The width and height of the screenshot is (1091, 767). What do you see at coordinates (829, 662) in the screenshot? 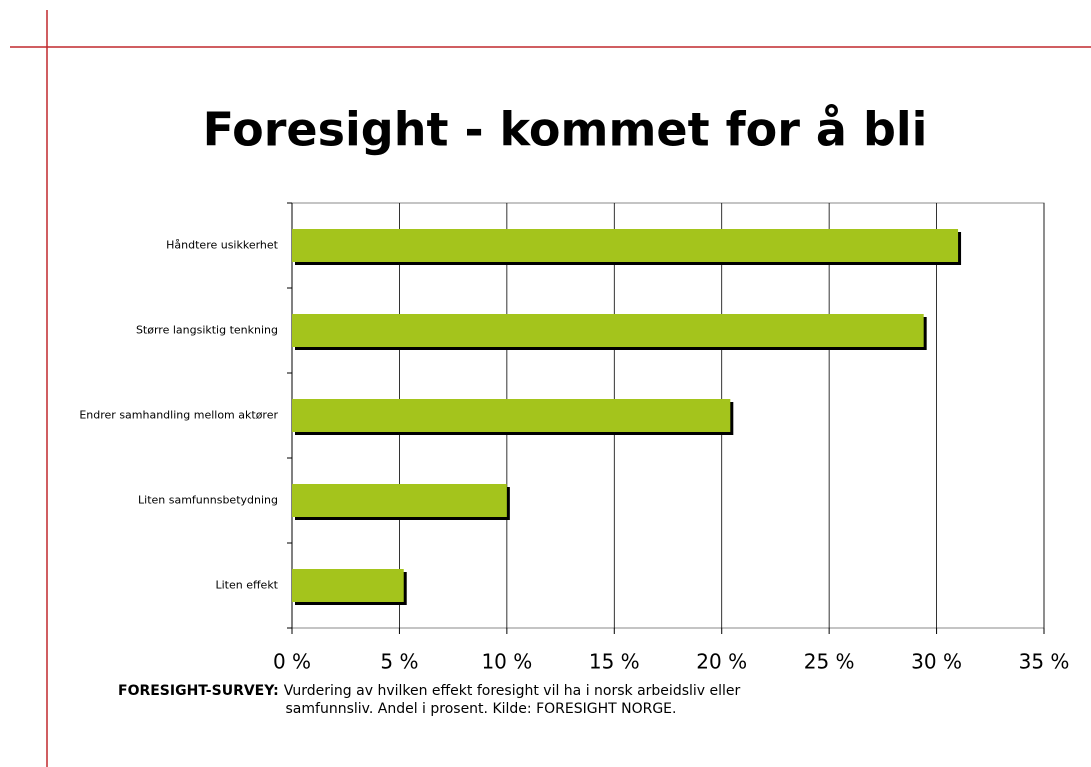
I see `x-tick-label: 25 %` at bounding box center [829, 662].